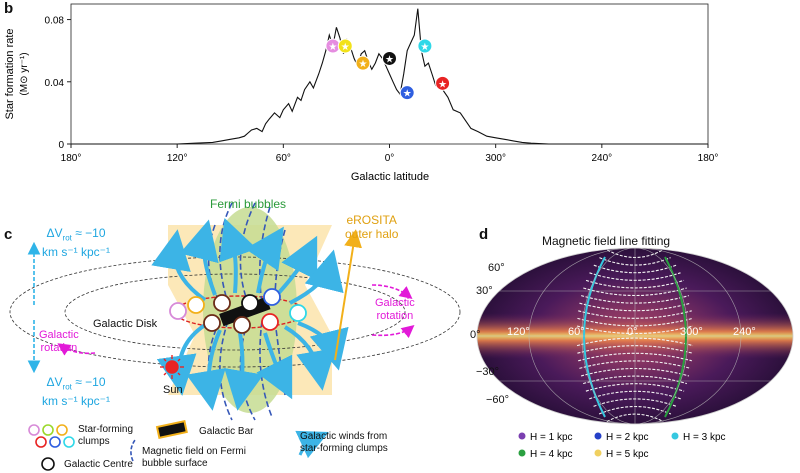 Image resolution: width=800 pixels, height=473 pixels. I want to click on lon-label-120: 120°, so click(518, 332).